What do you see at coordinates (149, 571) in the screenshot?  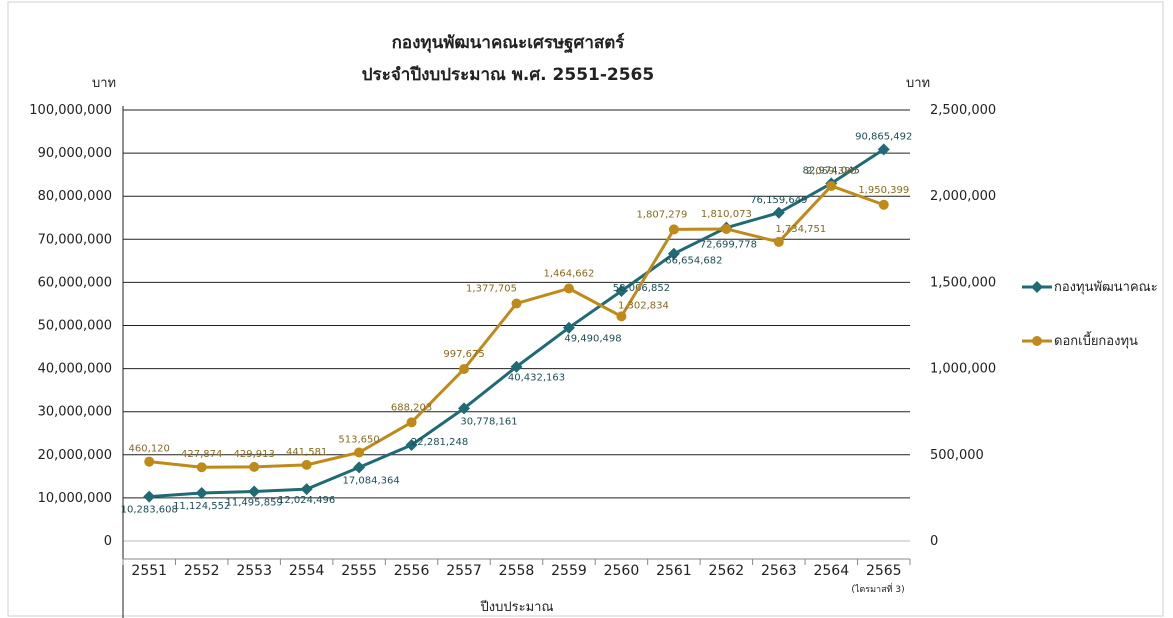 I see `x-tick-label: 2551` at bounding box center [149, 571].